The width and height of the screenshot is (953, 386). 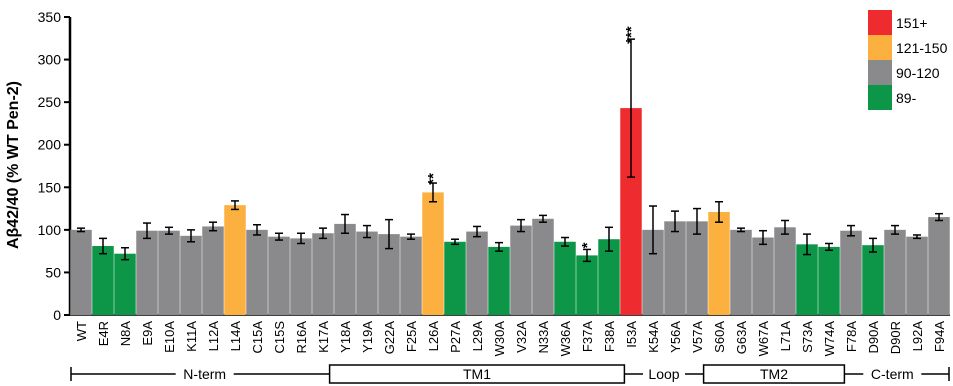 What do you see at coordinates (50, 145) in the screenshot?
I see `y-tick-label: 200` at bounding box center [50, 145].